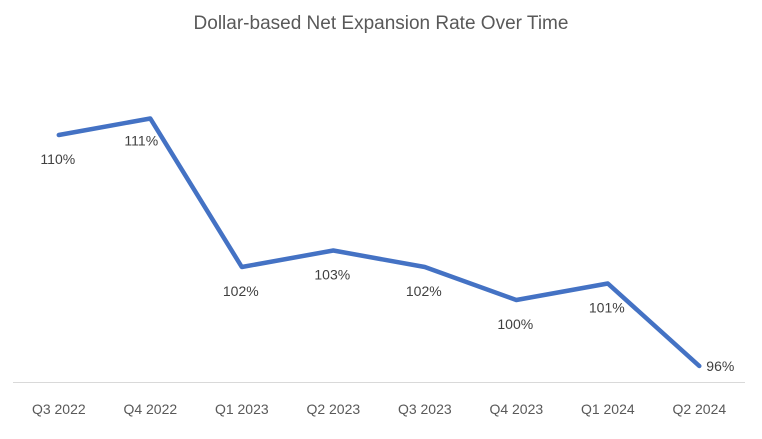  I want to click on data-label: 100%, so click(515, 324).